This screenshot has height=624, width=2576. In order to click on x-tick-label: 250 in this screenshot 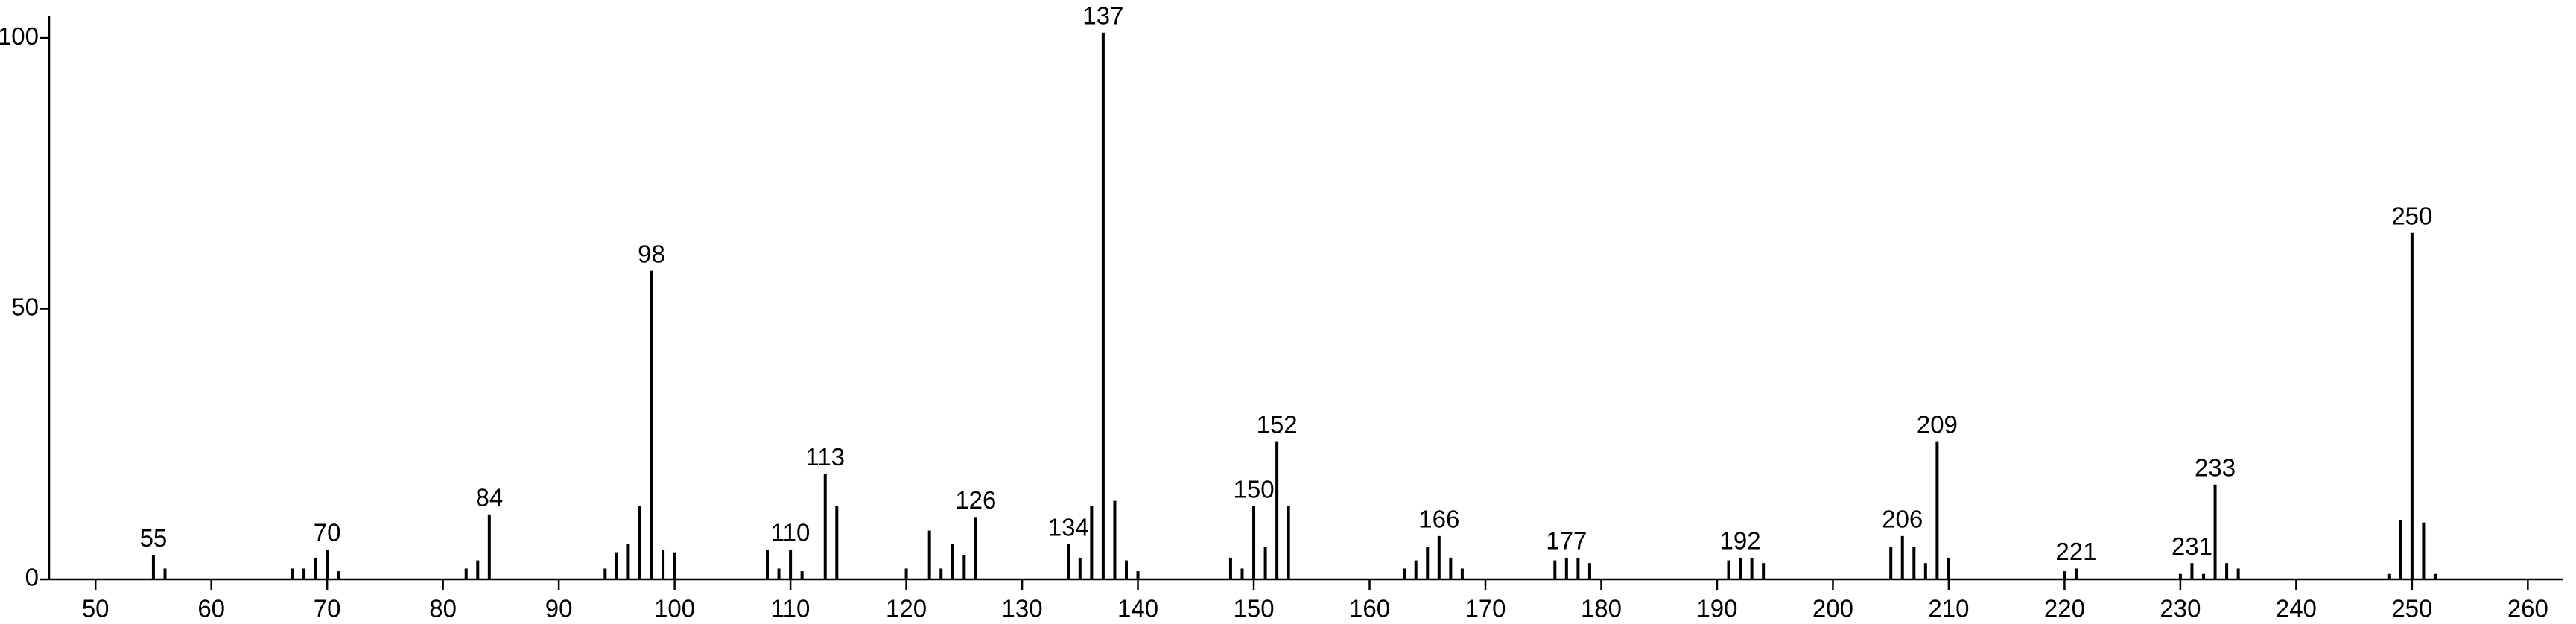, I will do `click(2412, 609)`.